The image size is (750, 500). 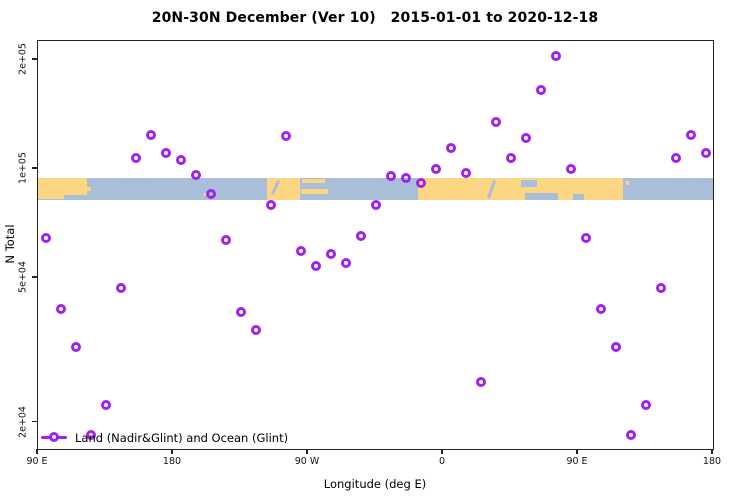 I want to click on legend-label: Land (Nadir&Glint) and Ocean (Glint), so click(x=182, y=438).